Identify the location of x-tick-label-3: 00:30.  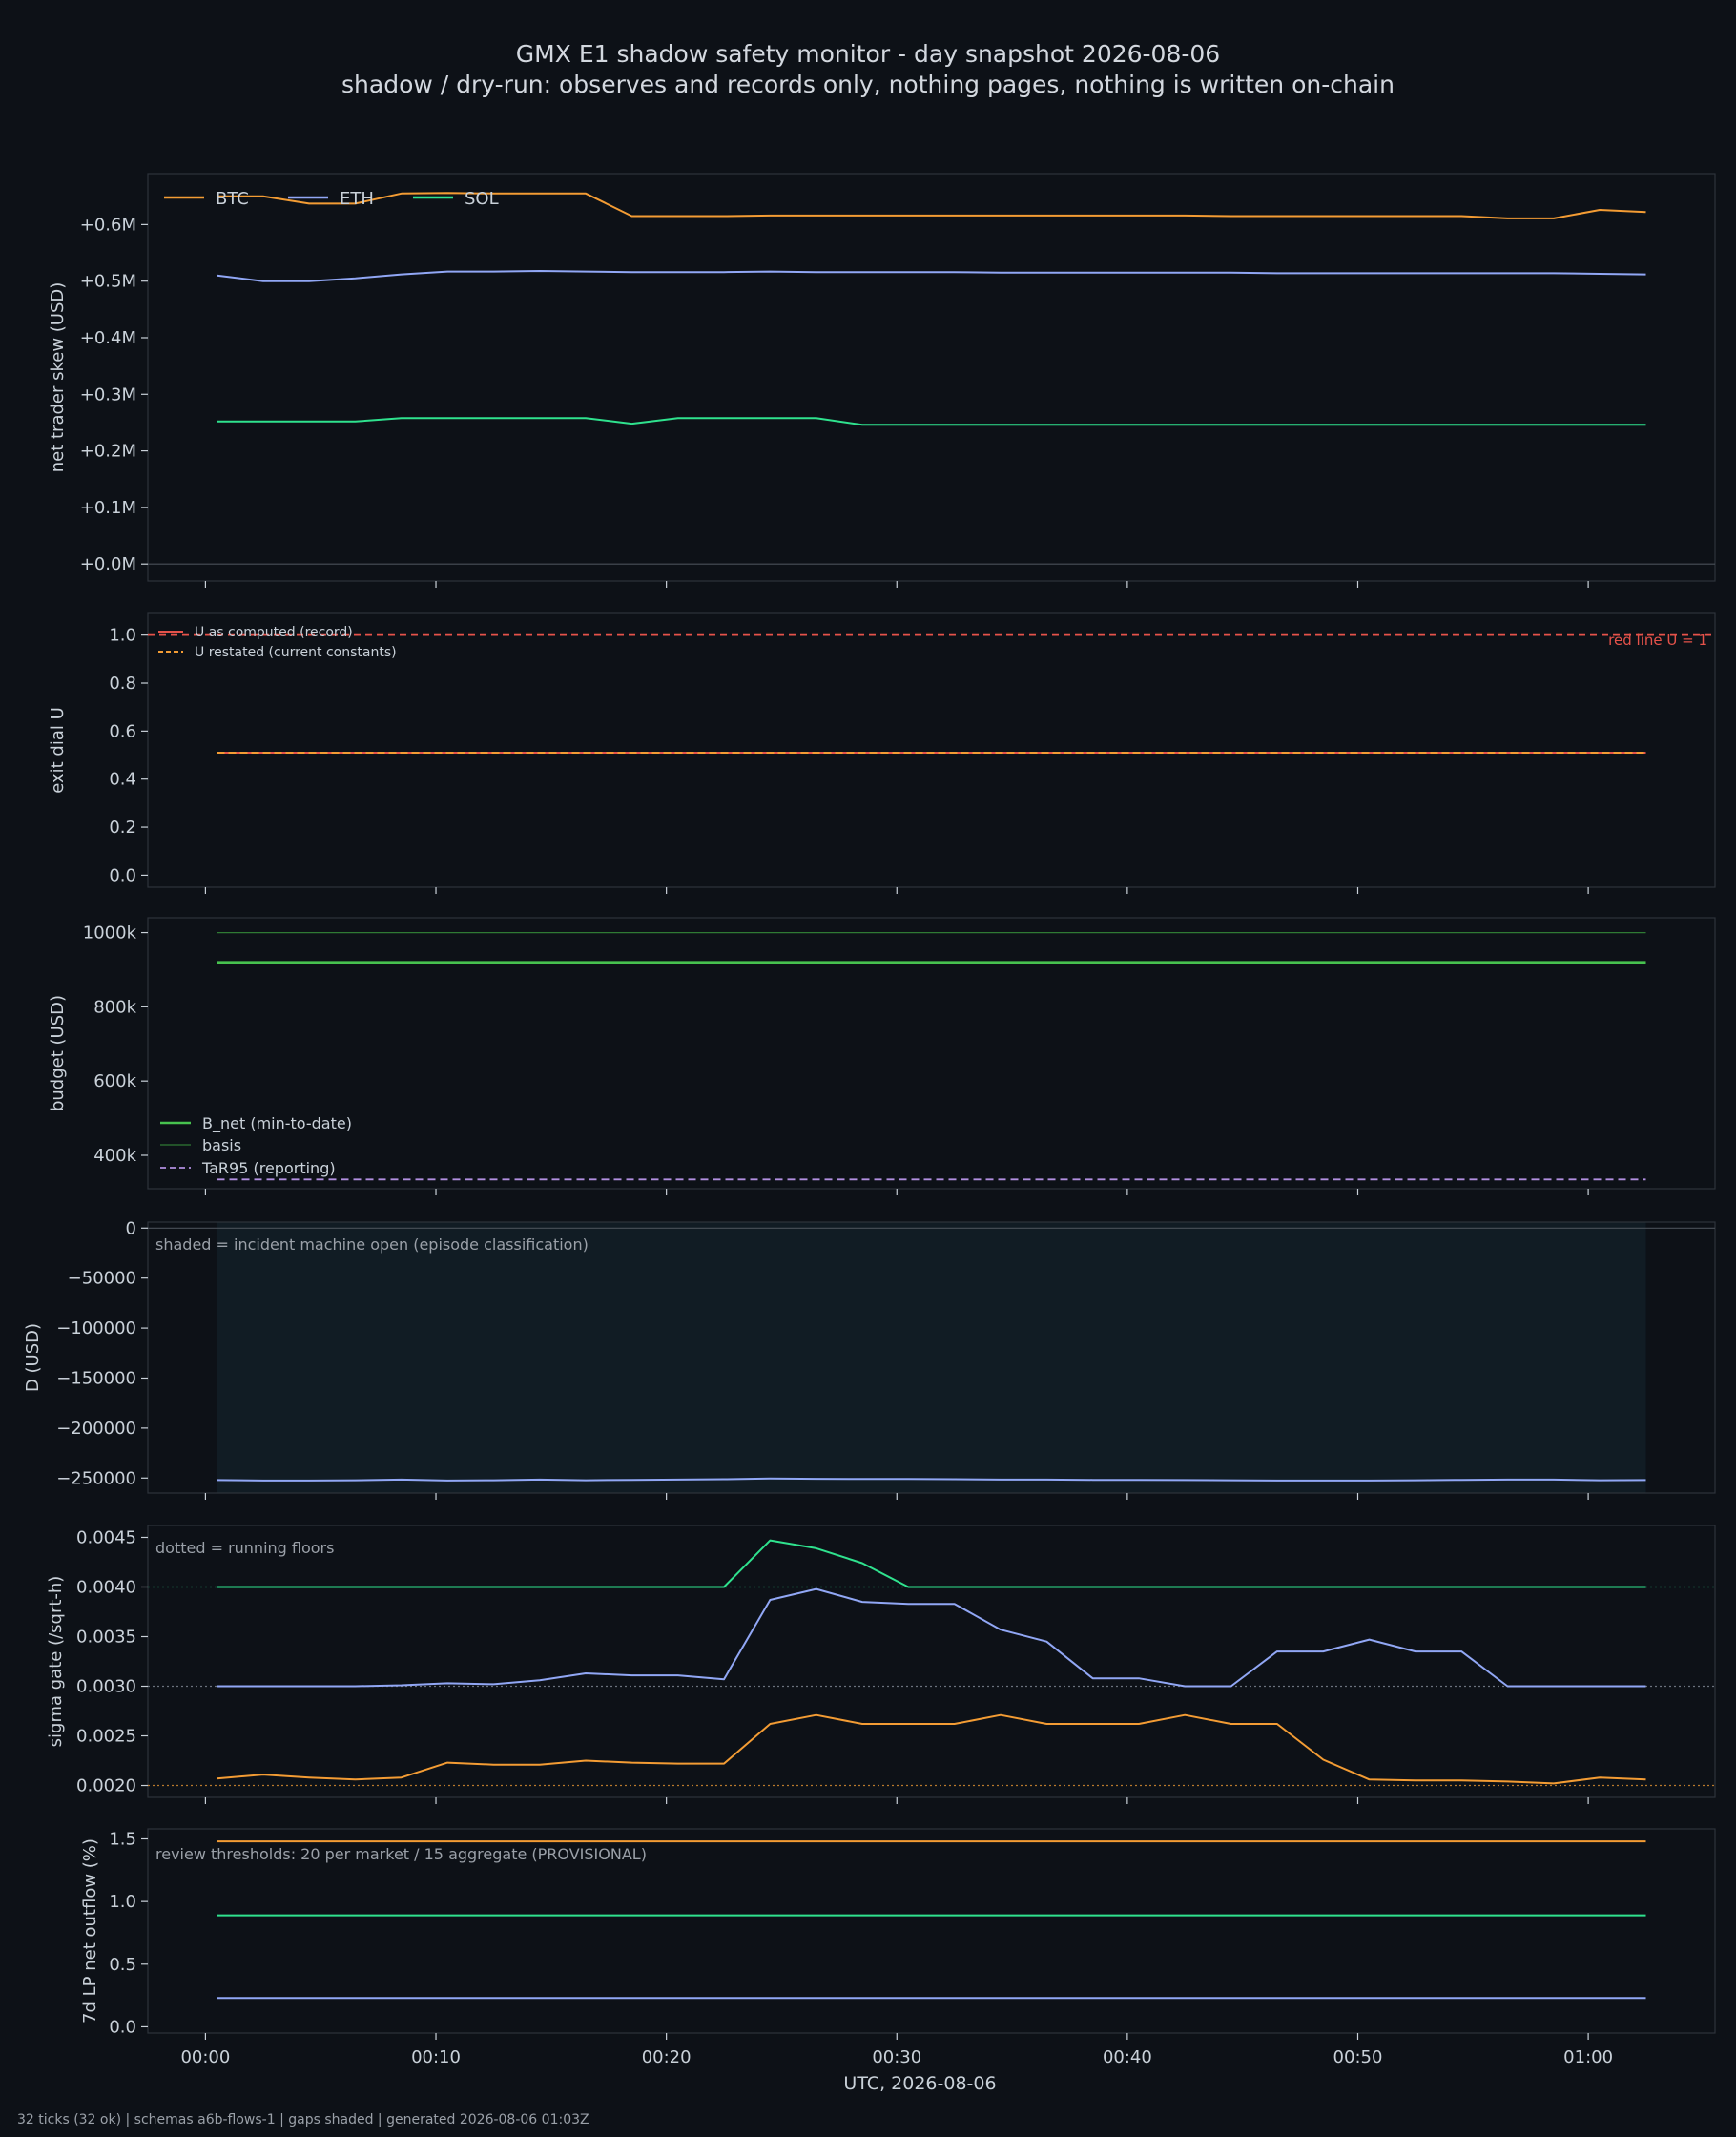
(896, 2057).